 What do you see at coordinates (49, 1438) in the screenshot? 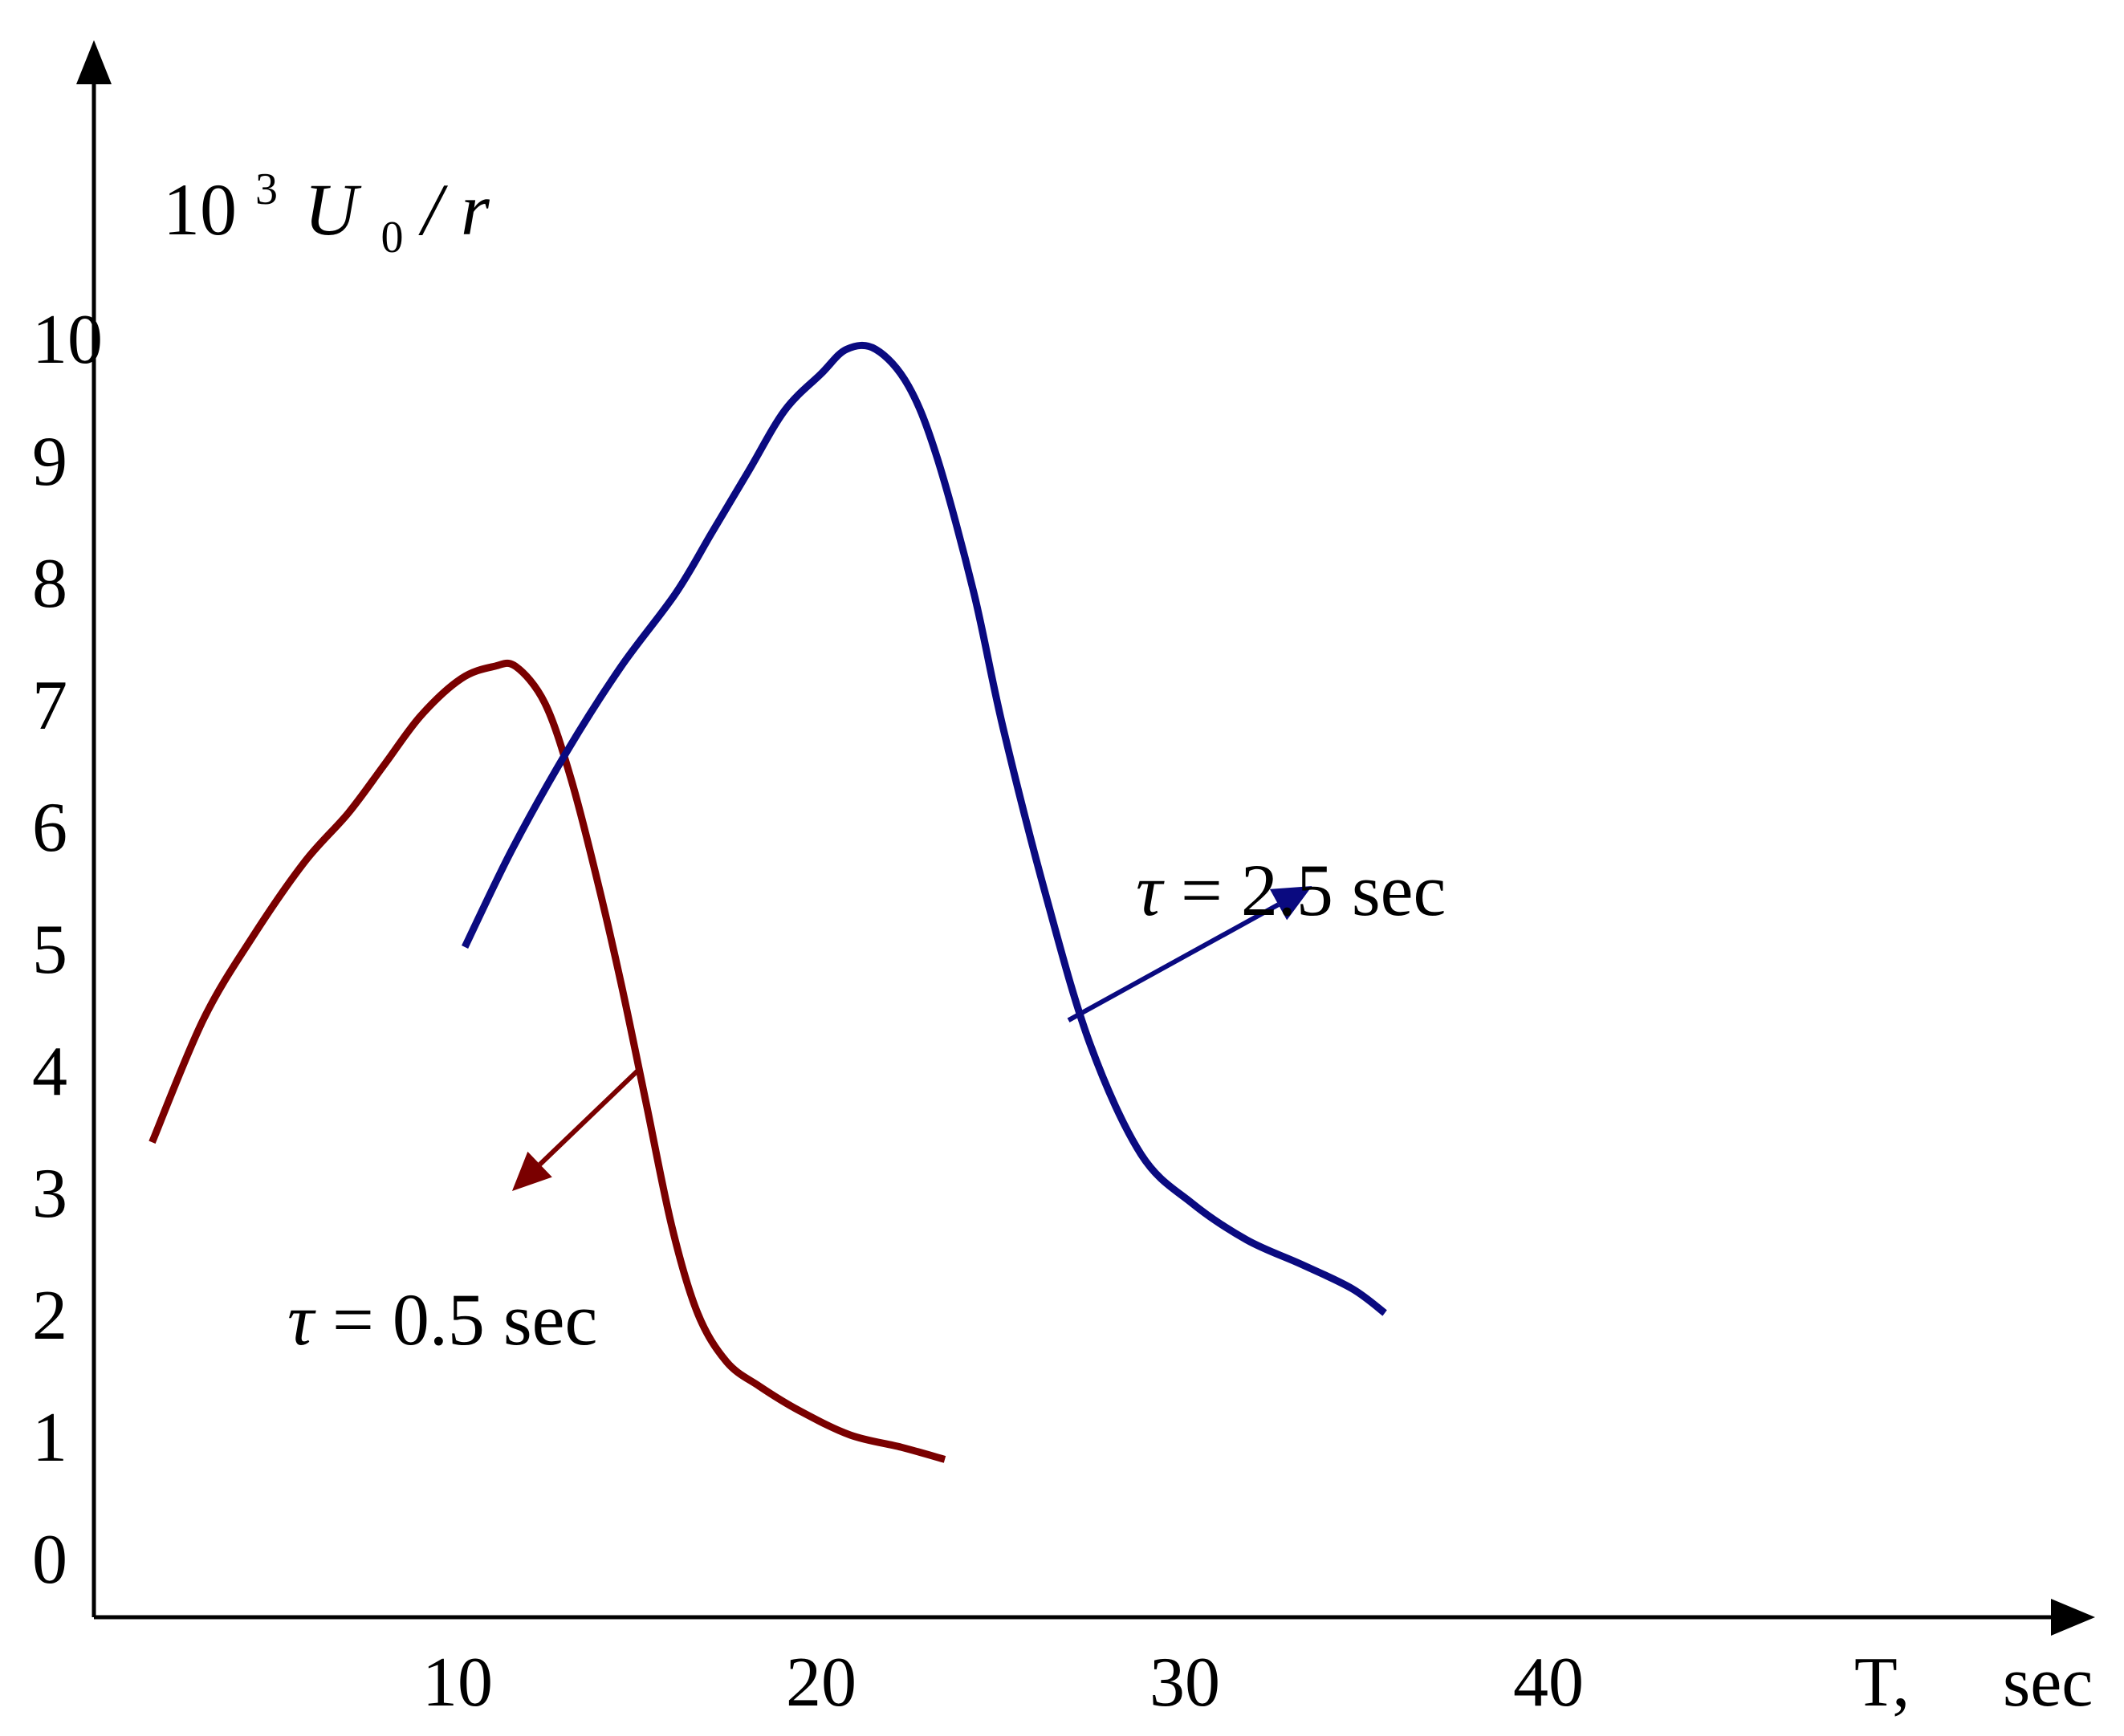
I see `y-tick-label: 1` at bounding box center [49, 1438].